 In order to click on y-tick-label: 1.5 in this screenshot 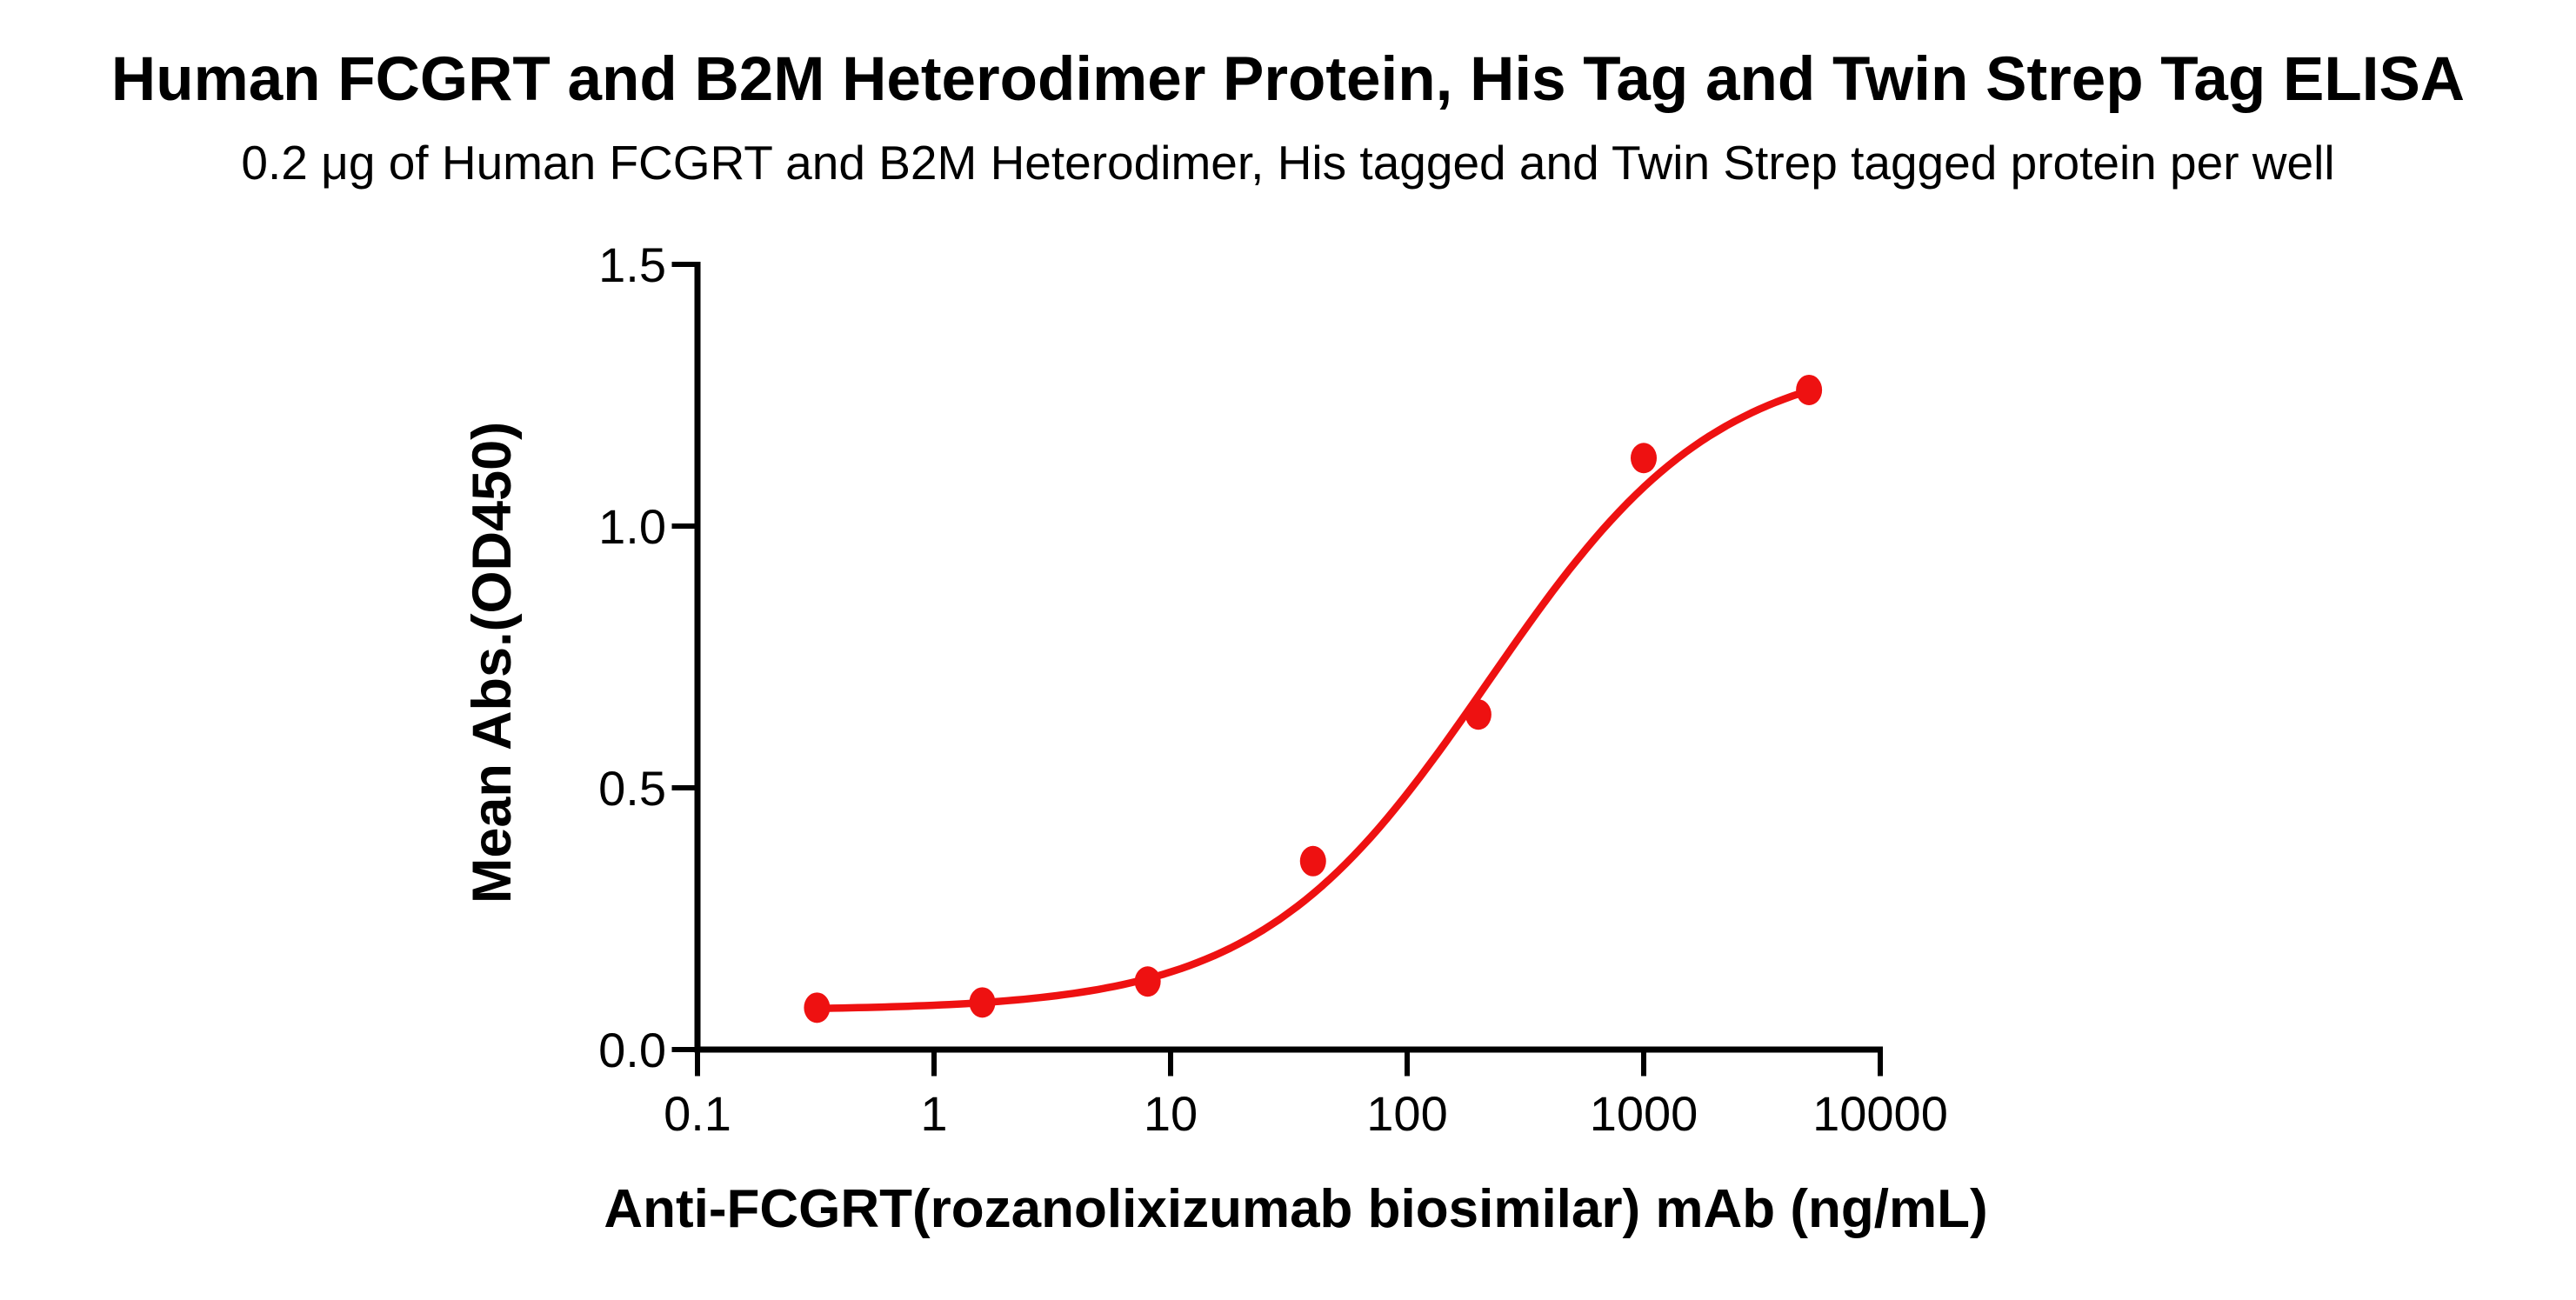, I will do `click(632, 264)`.